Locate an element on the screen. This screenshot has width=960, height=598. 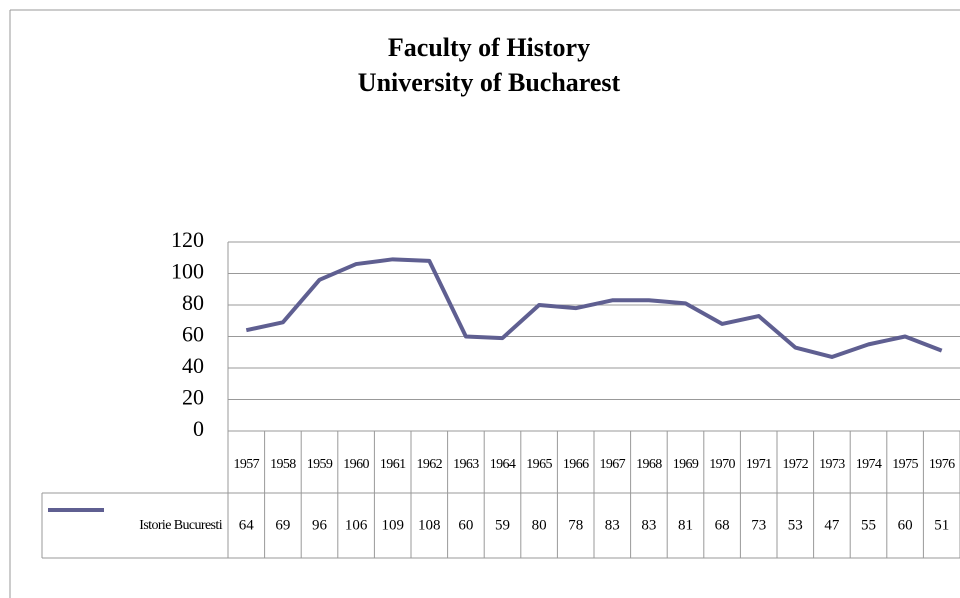
x-tick-label: 1969 is located at coordinates (686, 464).